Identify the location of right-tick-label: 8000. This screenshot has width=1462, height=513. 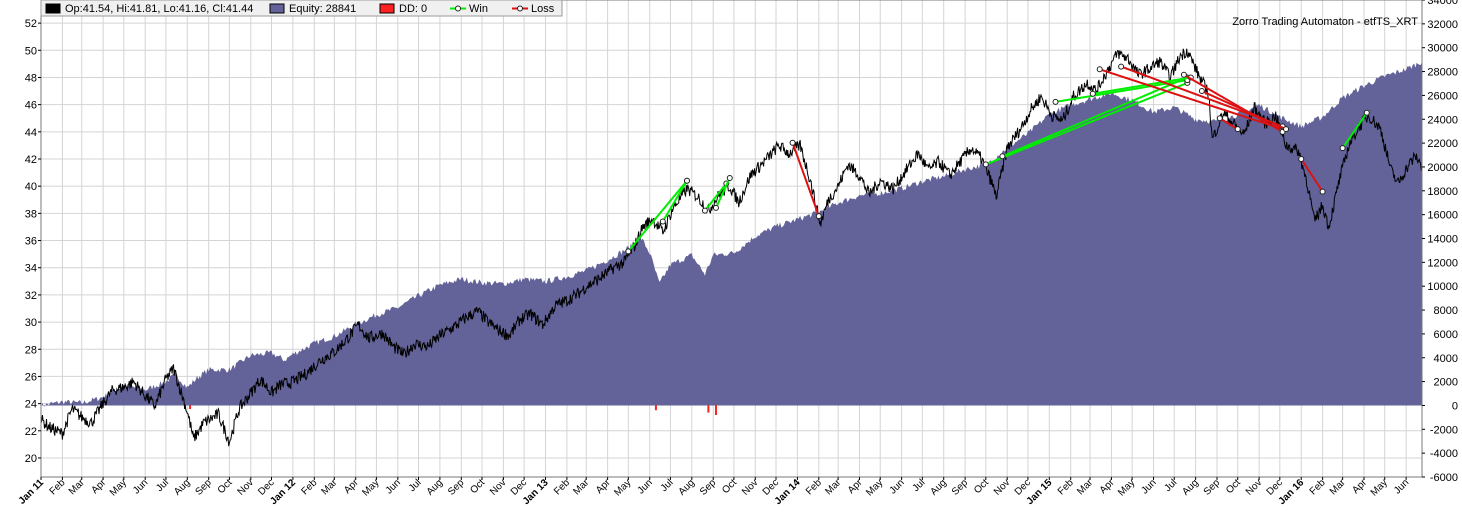
(1446, 311).